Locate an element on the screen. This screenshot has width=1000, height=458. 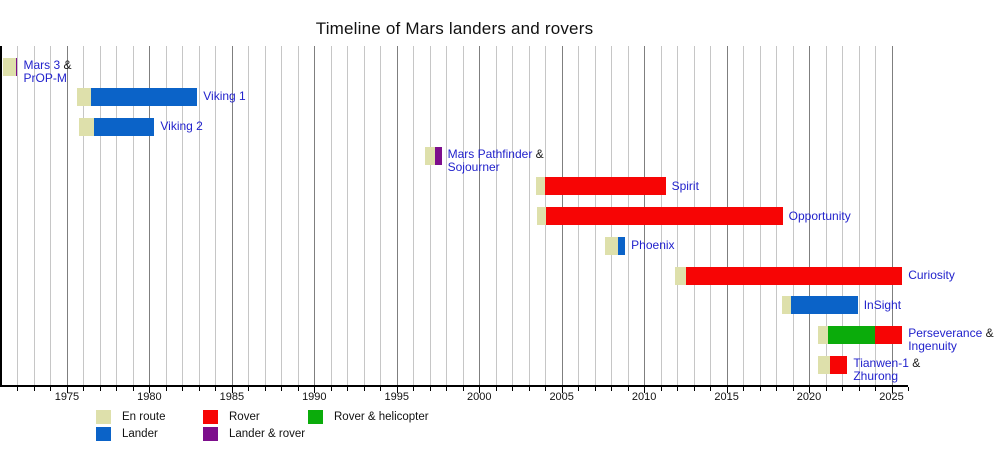
x-tick-label: 1995 is located at coordinates (397, 397).